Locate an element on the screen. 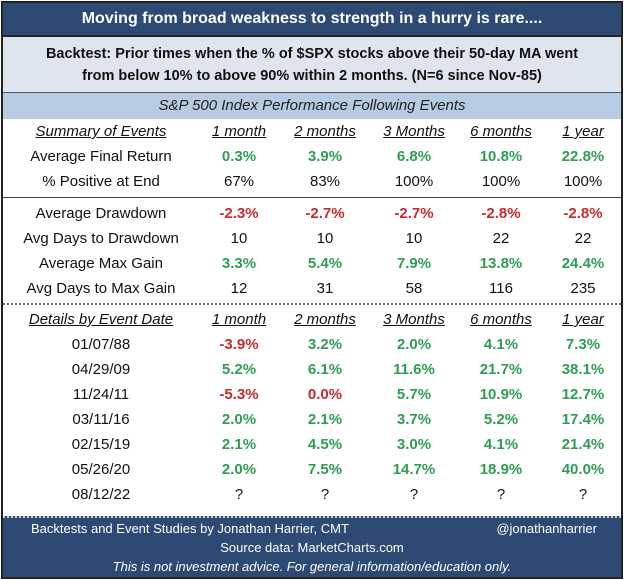 The width and height of the screenshot is (624, 580). dotted-divider is located at coordinates (312, 304).